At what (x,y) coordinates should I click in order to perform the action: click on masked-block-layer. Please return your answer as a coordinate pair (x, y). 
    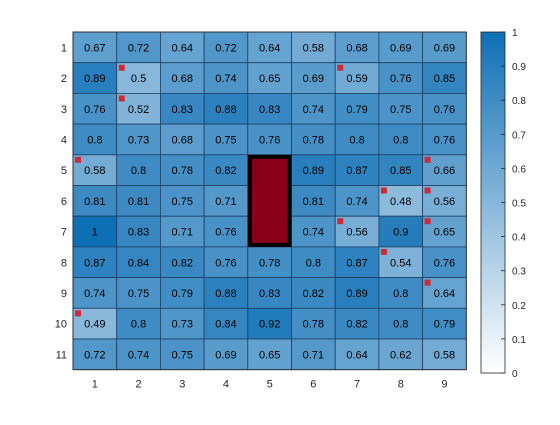
    Looking at the image, I should click on (269, 200).